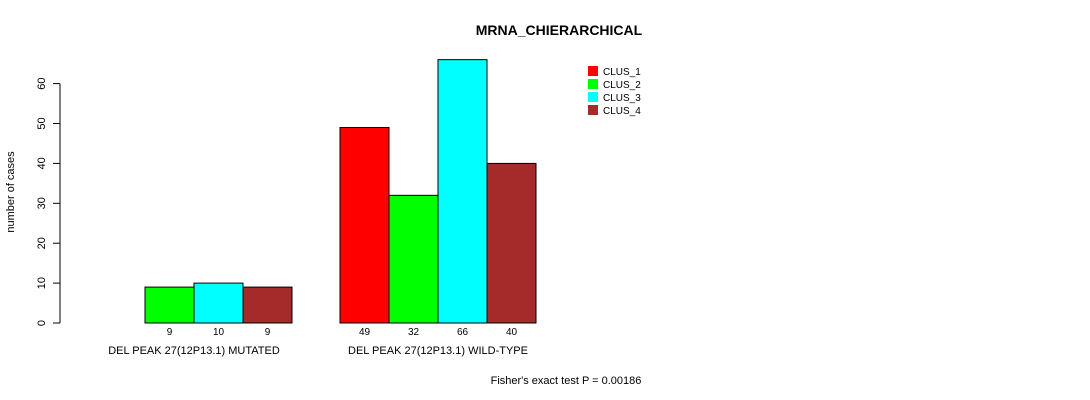 Image resolution: width=1090 pixels, height=400 pixels. Describe the element at coordinates (622, 85) in the screenshot. I see `legend-label: CLUS_2` at that location.